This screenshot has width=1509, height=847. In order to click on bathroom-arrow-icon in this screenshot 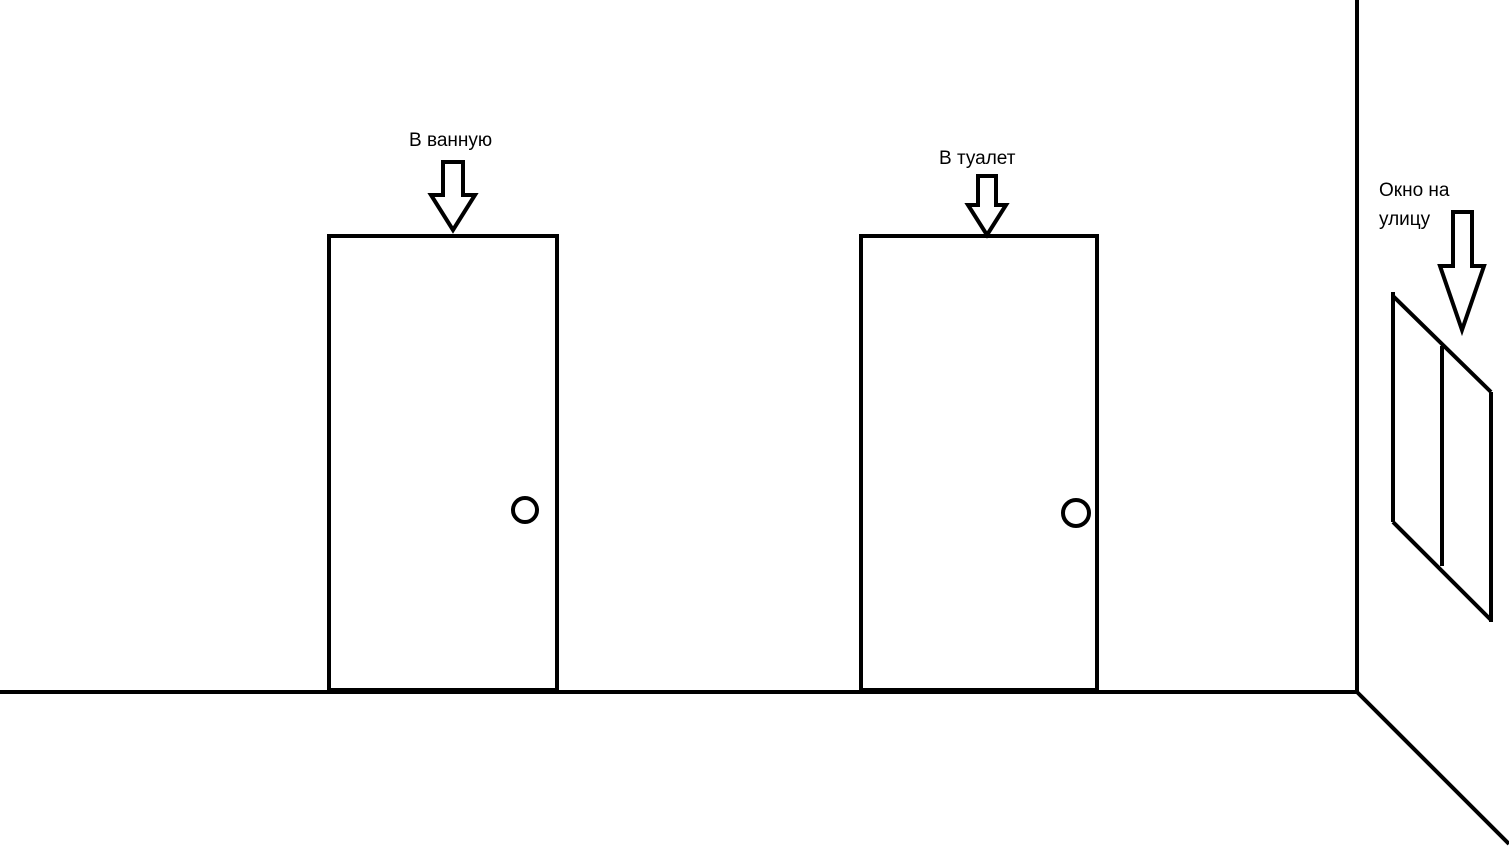, I will do `click(453, 197)`.